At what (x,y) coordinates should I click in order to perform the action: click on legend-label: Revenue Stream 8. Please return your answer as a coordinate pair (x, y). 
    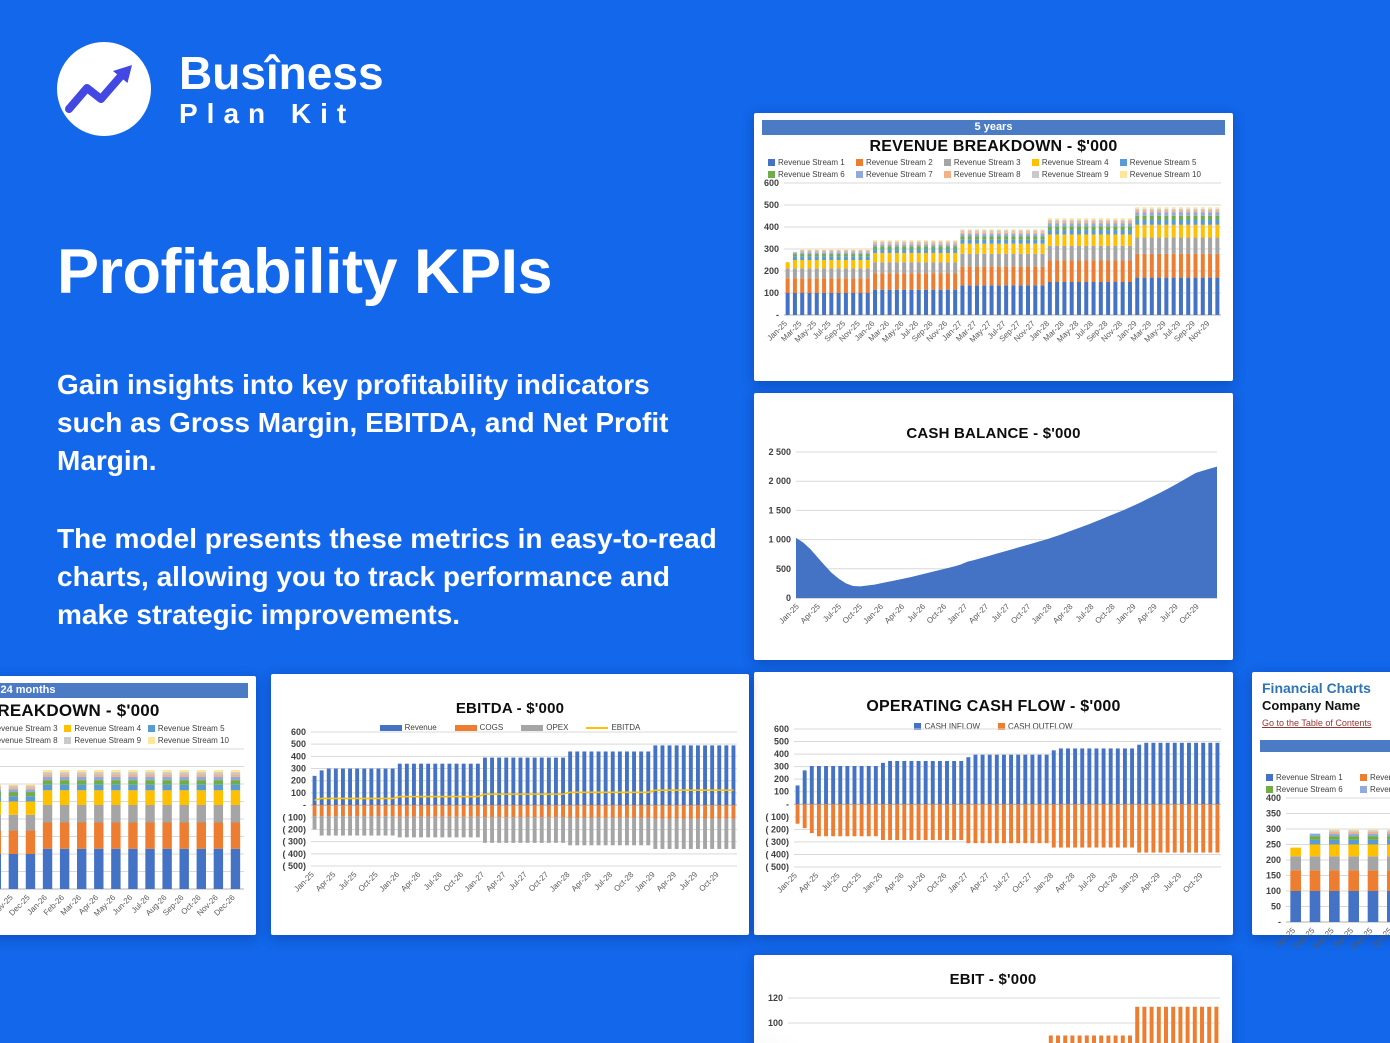
    Looking at the image, I should click on (987, 174).